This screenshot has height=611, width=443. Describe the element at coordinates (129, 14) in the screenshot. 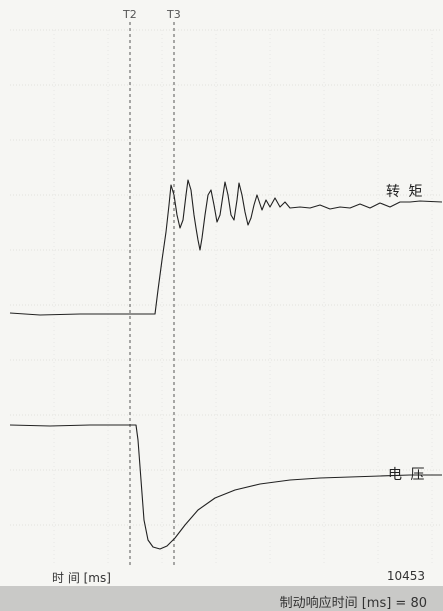

I see `marker-label-t2: T2` at that location.